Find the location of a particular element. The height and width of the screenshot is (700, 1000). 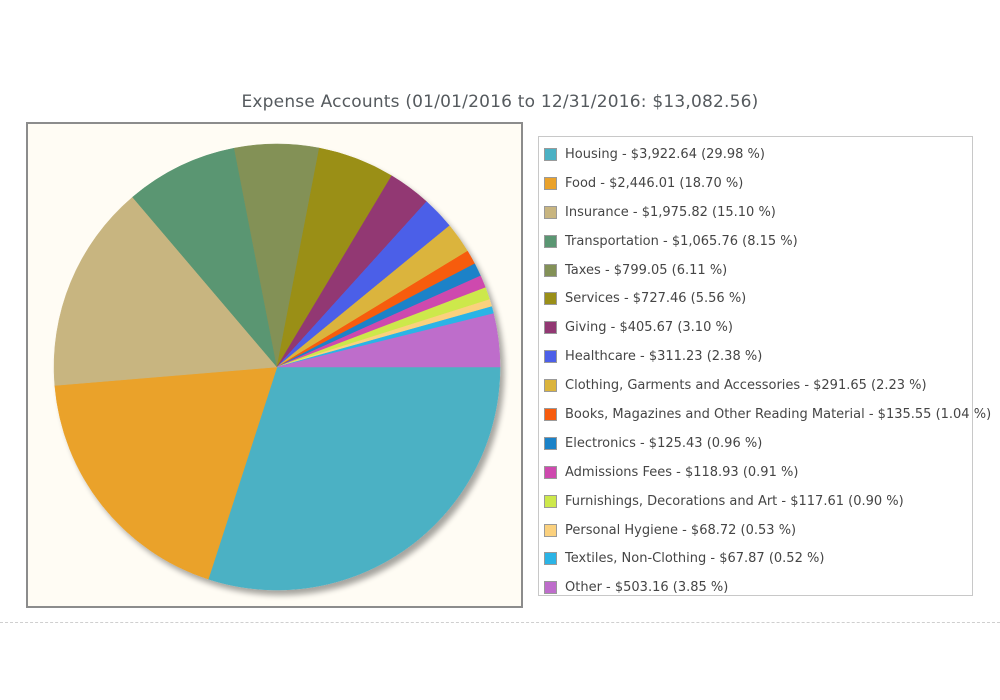

legend-label: Food - $2,446.01 (18.70 %) is located at coordinates (654, 183).